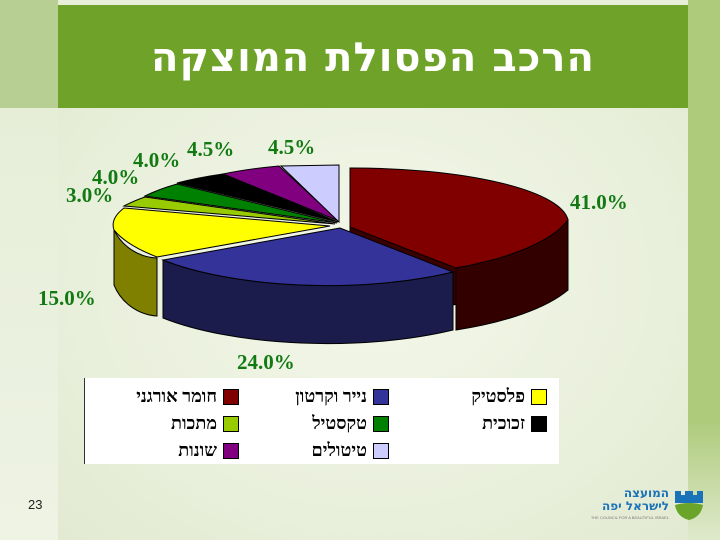 This screenshot has height=540, width=720. I want to click on right-decor-strip, so click(704, 270).